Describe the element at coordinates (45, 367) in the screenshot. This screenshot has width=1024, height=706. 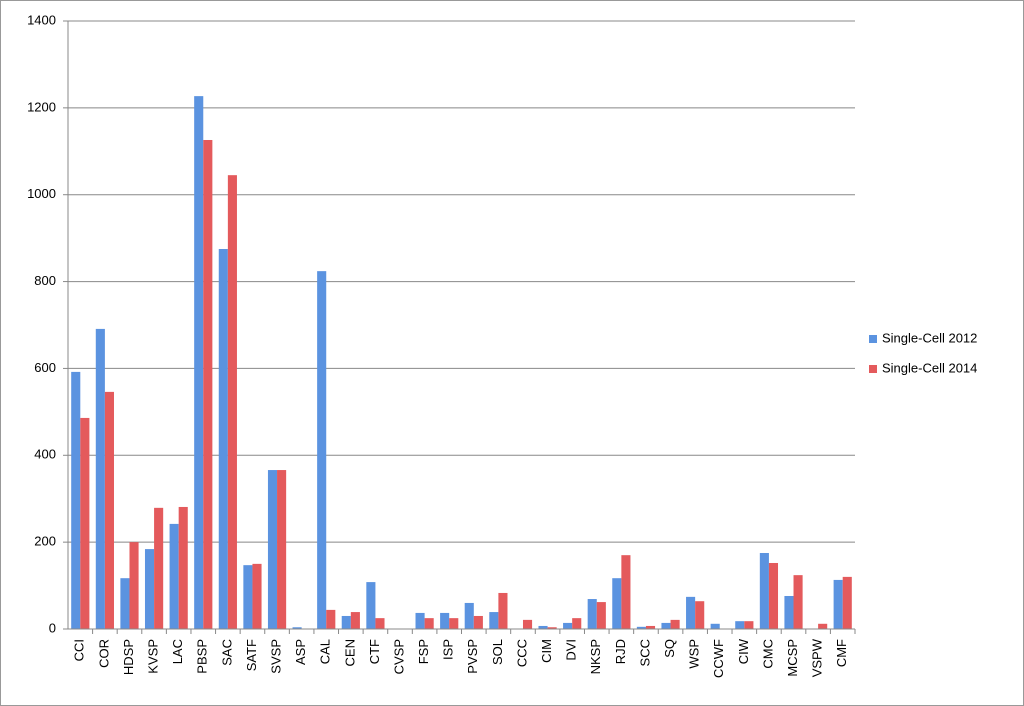
I see `y-tick-label: 600` at that location.